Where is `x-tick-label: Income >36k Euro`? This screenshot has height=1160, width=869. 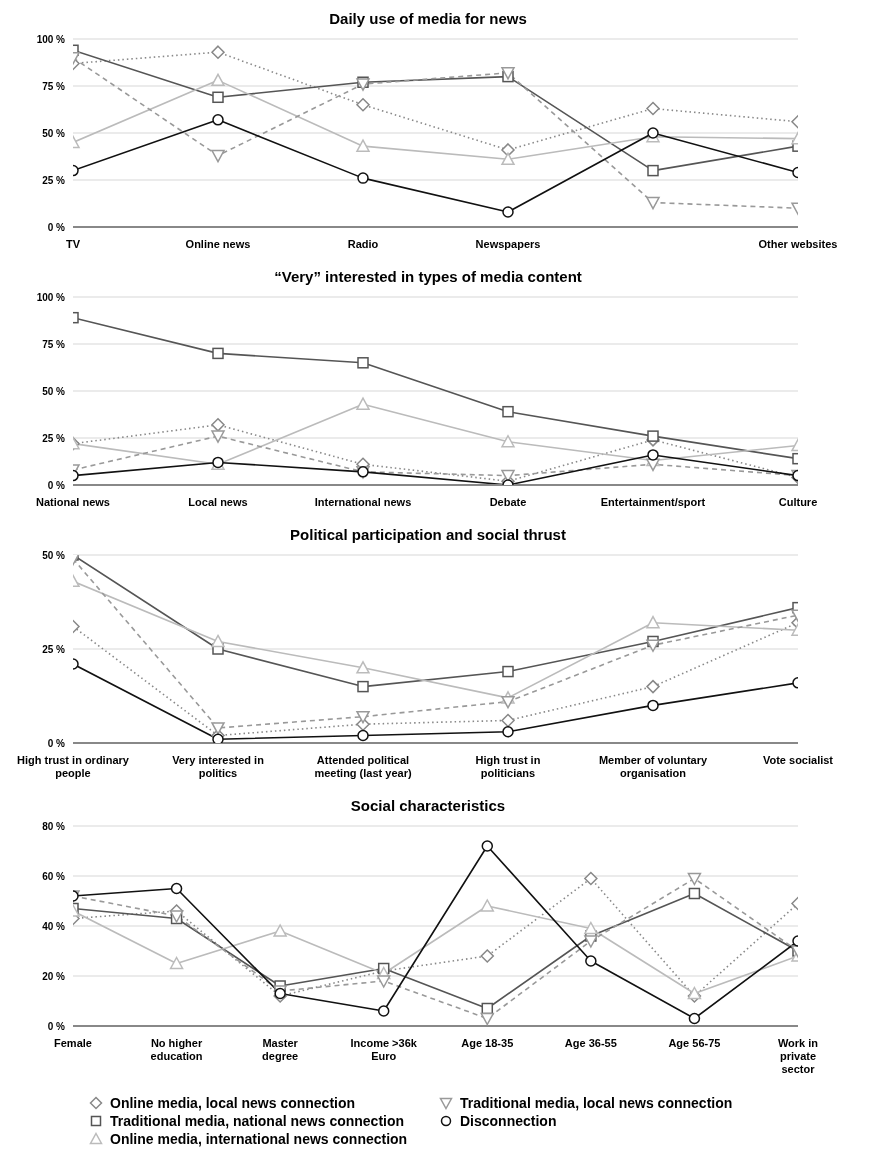
x-tick-label: Income >36k Euro is located at coordinates (384, 1049).